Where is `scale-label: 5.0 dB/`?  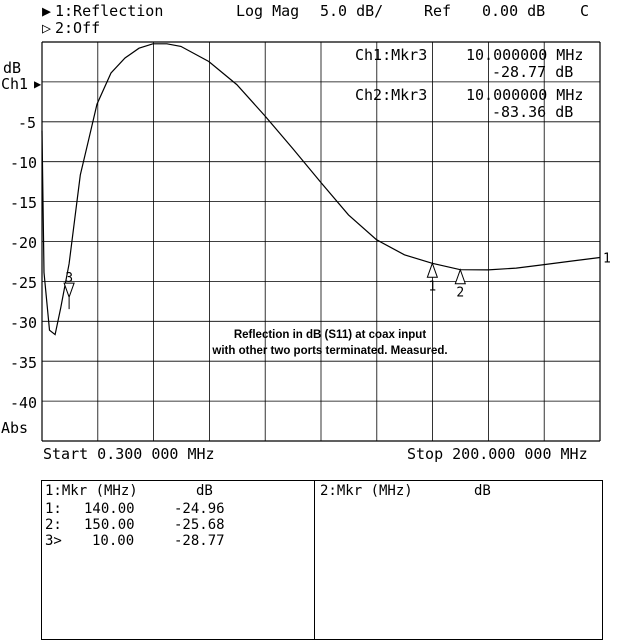 scale-label: 5.0 dB/ is located at coordinates (352, 11).